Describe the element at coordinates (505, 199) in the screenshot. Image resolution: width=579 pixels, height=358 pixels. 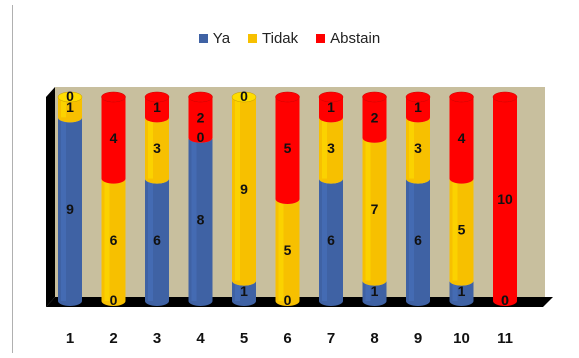
I see `data-label-abstain-11: 10` at that location.